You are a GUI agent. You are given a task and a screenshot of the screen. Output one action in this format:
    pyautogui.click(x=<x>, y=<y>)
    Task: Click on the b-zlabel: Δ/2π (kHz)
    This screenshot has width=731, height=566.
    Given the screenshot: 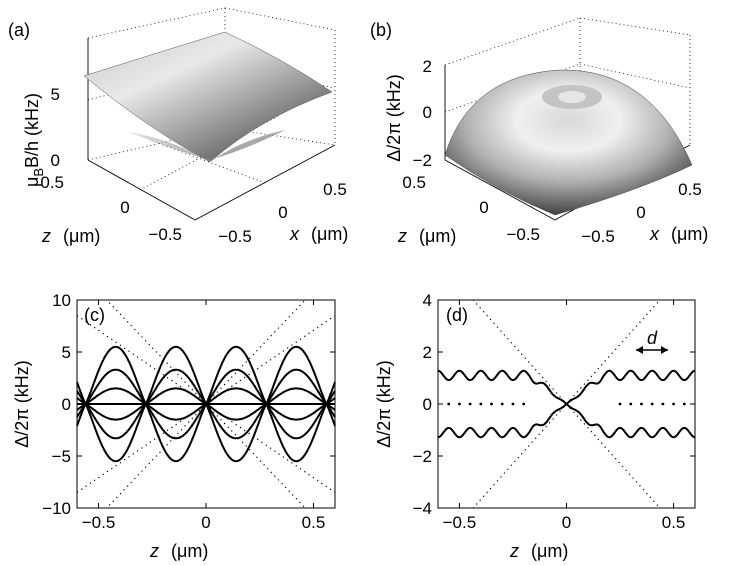 What is the action you would take?
    pyautogui.click(x=394, y=117)
    